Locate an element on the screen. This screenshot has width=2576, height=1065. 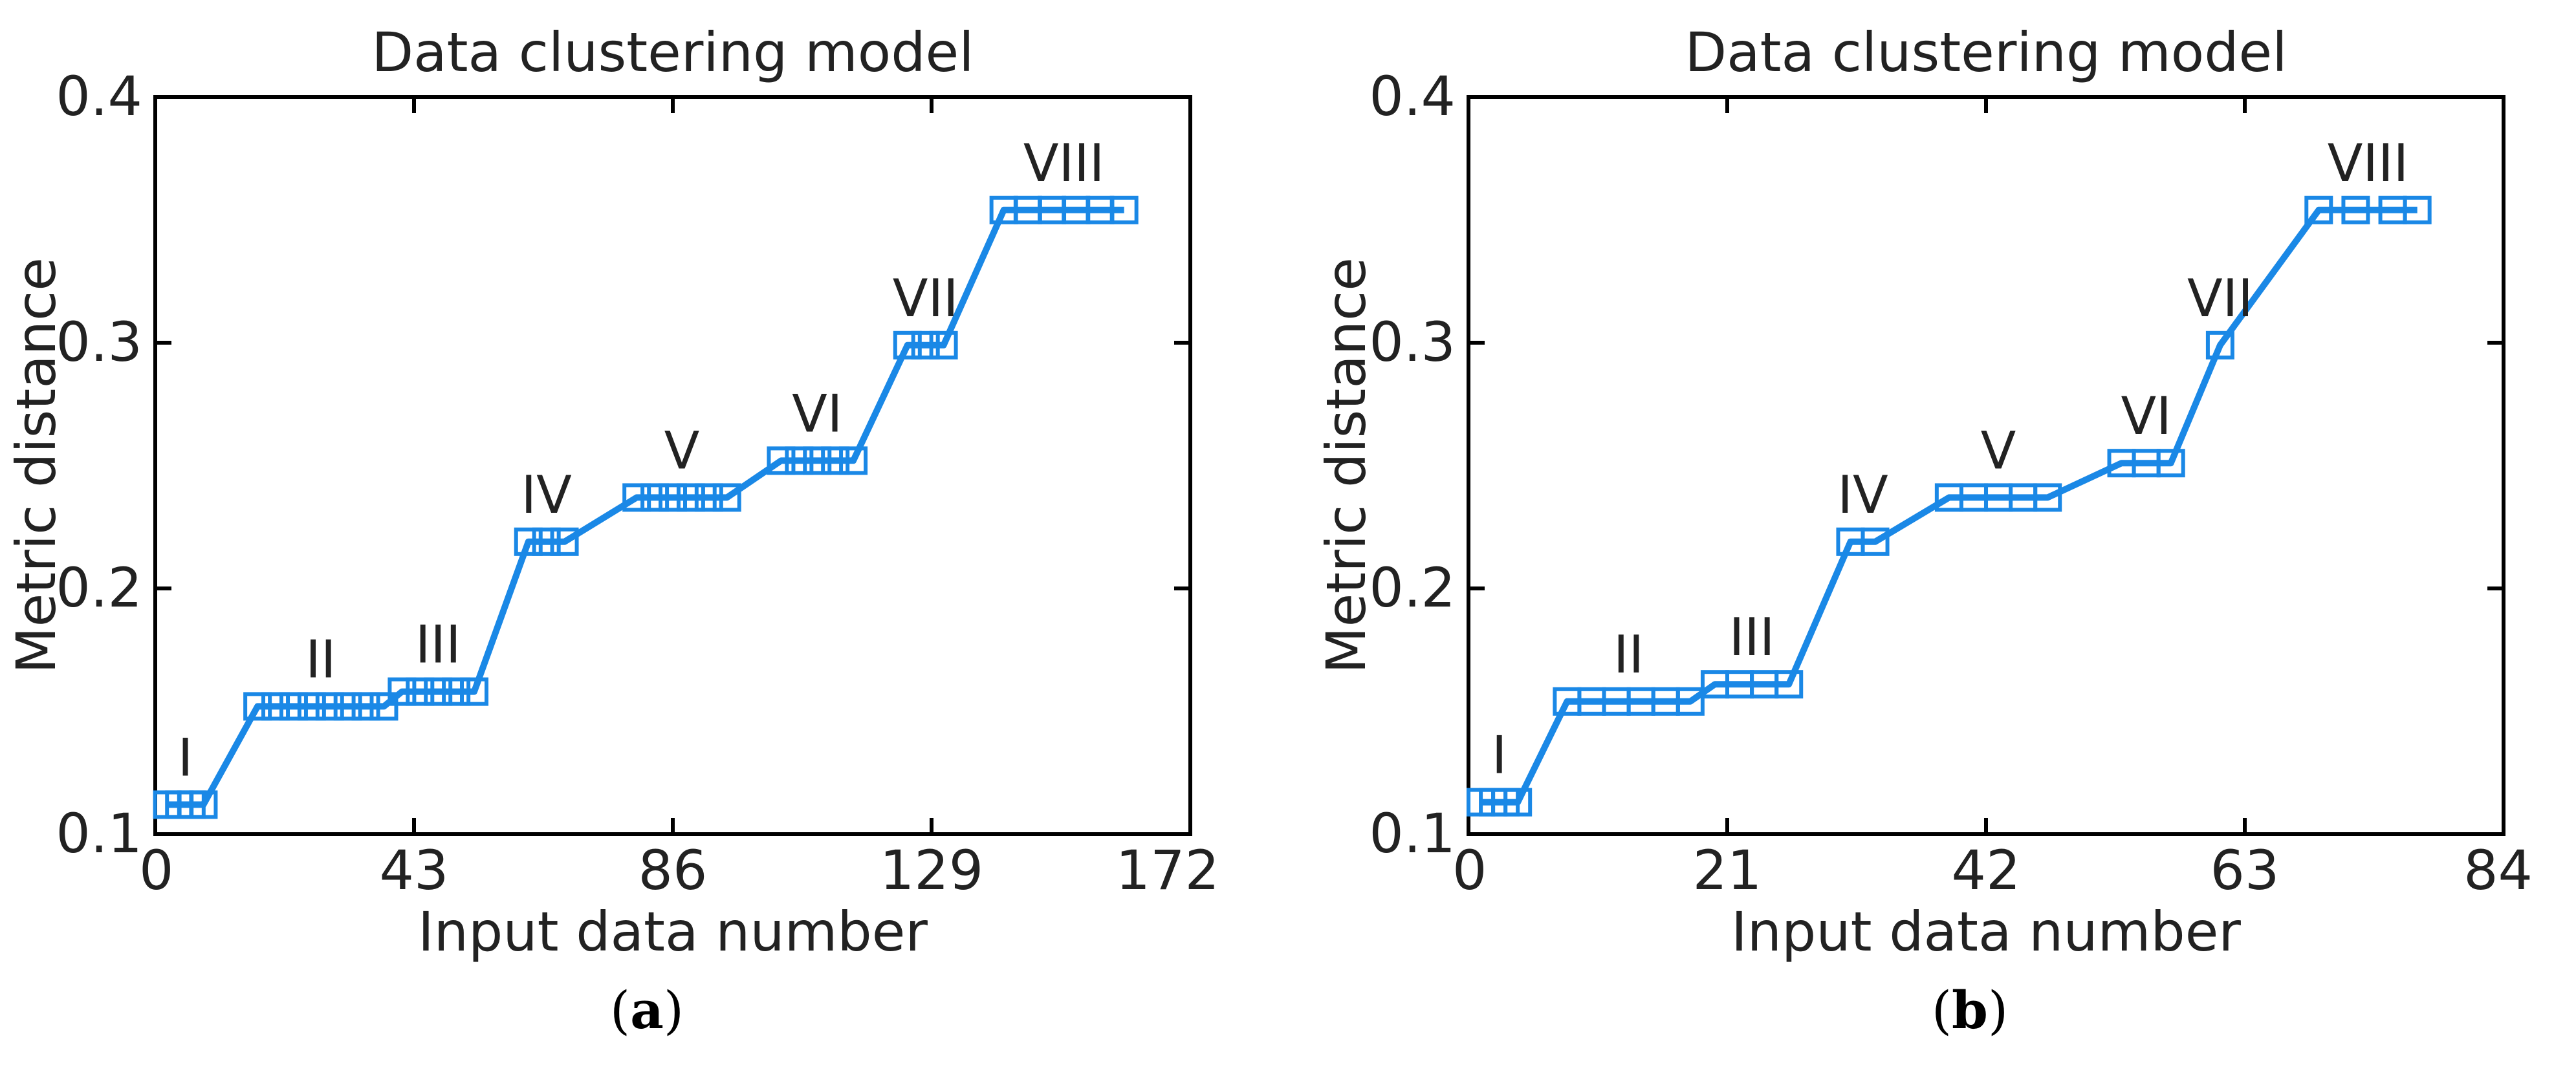
x-tick-label: 63 is located at coordinates (2245, 870).